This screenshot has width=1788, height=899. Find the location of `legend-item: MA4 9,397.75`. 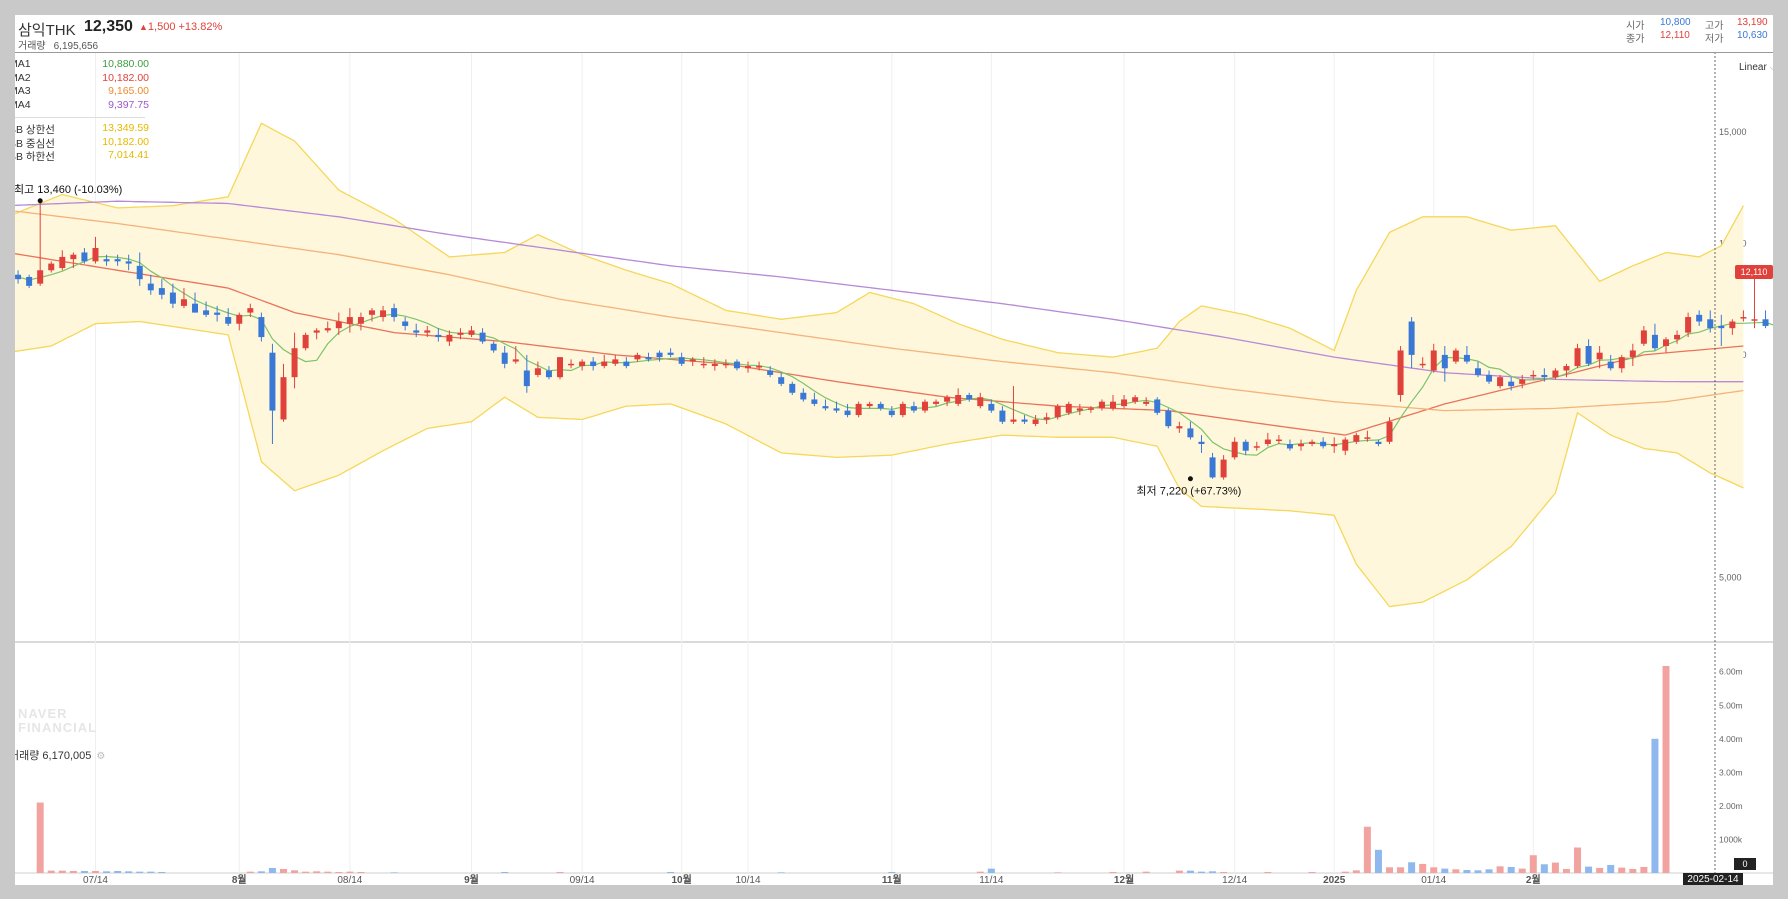

legend-item: MA4 9,397.75 is located at coordinates (82, 106).